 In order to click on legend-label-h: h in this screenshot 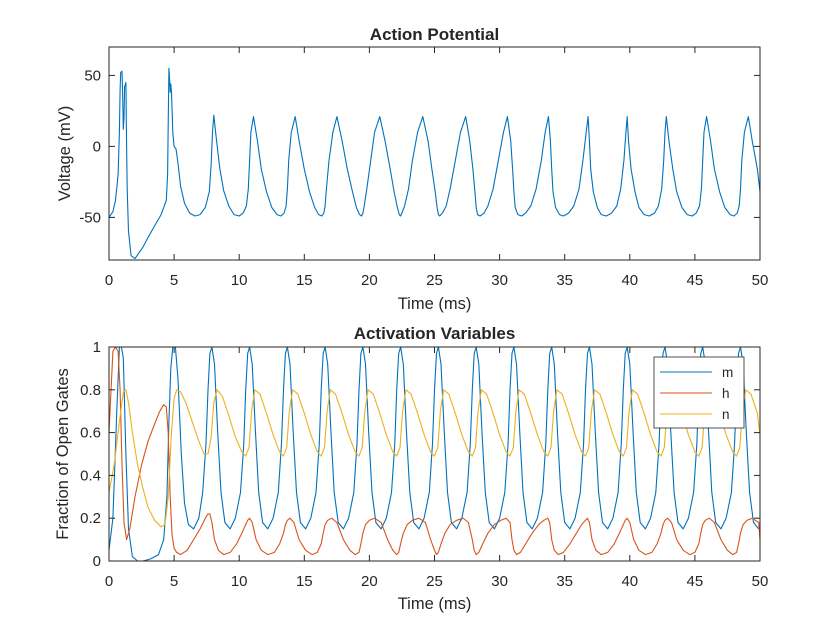, I will do `click(726, 393)`.